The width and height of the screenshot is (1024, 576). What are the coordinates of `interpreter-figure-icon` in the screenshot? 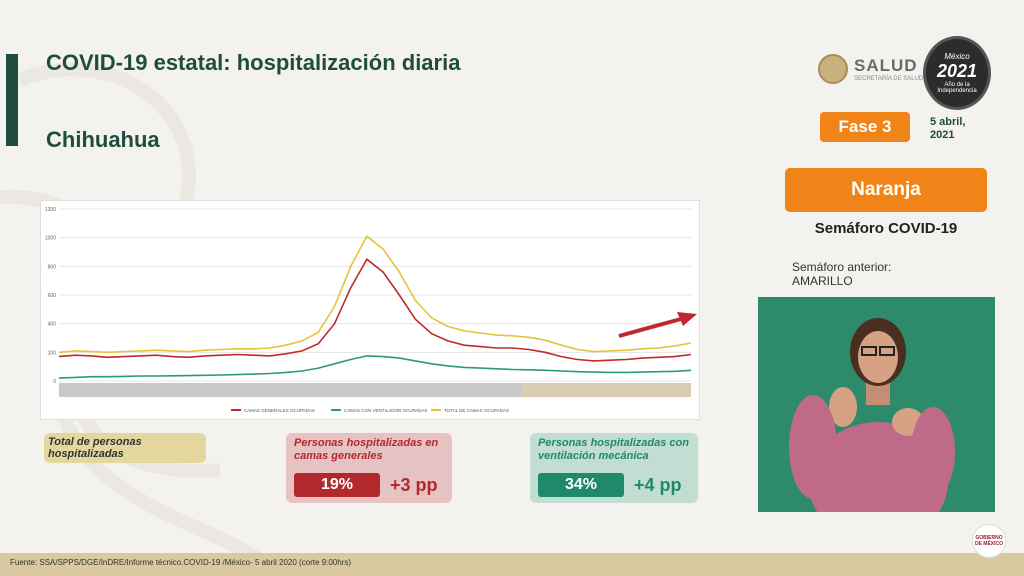 It's located at (876, 404).